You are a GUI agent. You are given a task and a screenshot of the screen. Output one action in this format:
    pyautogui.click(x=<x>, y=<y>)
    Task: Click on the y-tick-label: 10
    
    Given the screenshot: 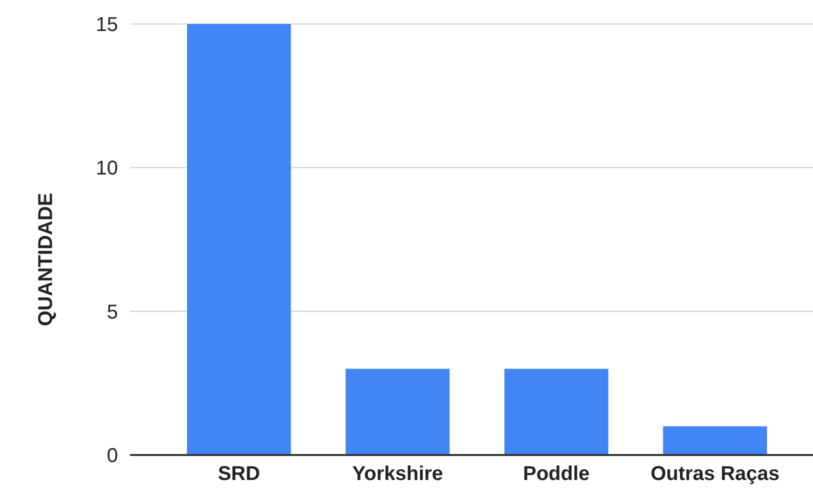 What is the action you would take?
    pyautogui.click(x=107, y=169)
    